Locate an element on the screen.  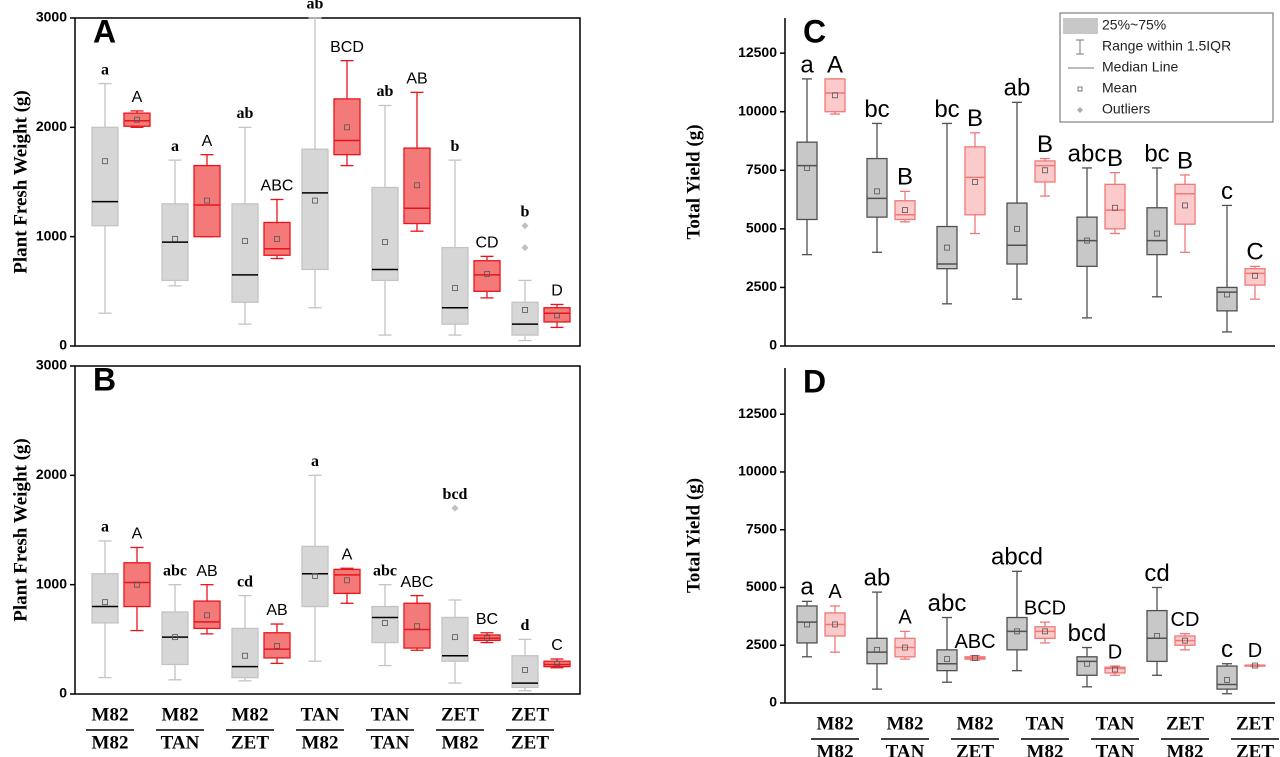
legend-label: Median Line is located at coordinates (1140, 67).